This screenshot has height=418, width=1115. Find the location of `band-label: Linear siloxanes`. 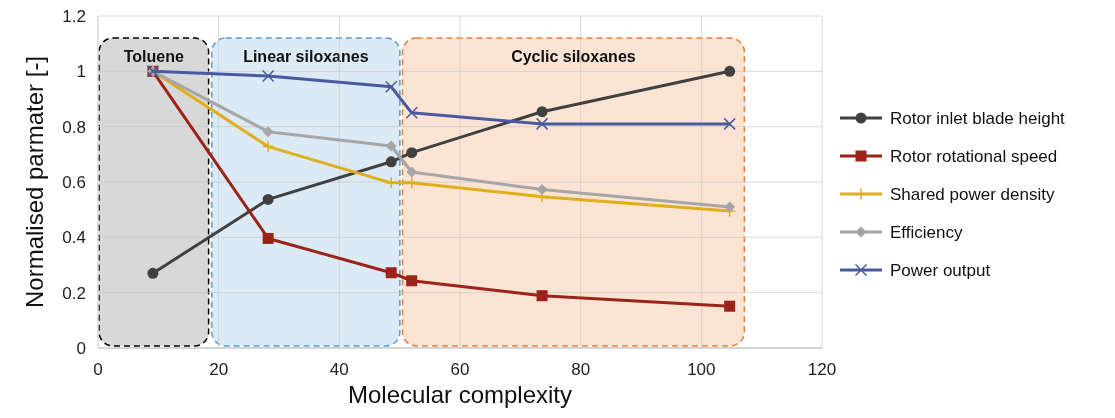

band-label: Linear siloxanes is located at coordinates (306, 56).